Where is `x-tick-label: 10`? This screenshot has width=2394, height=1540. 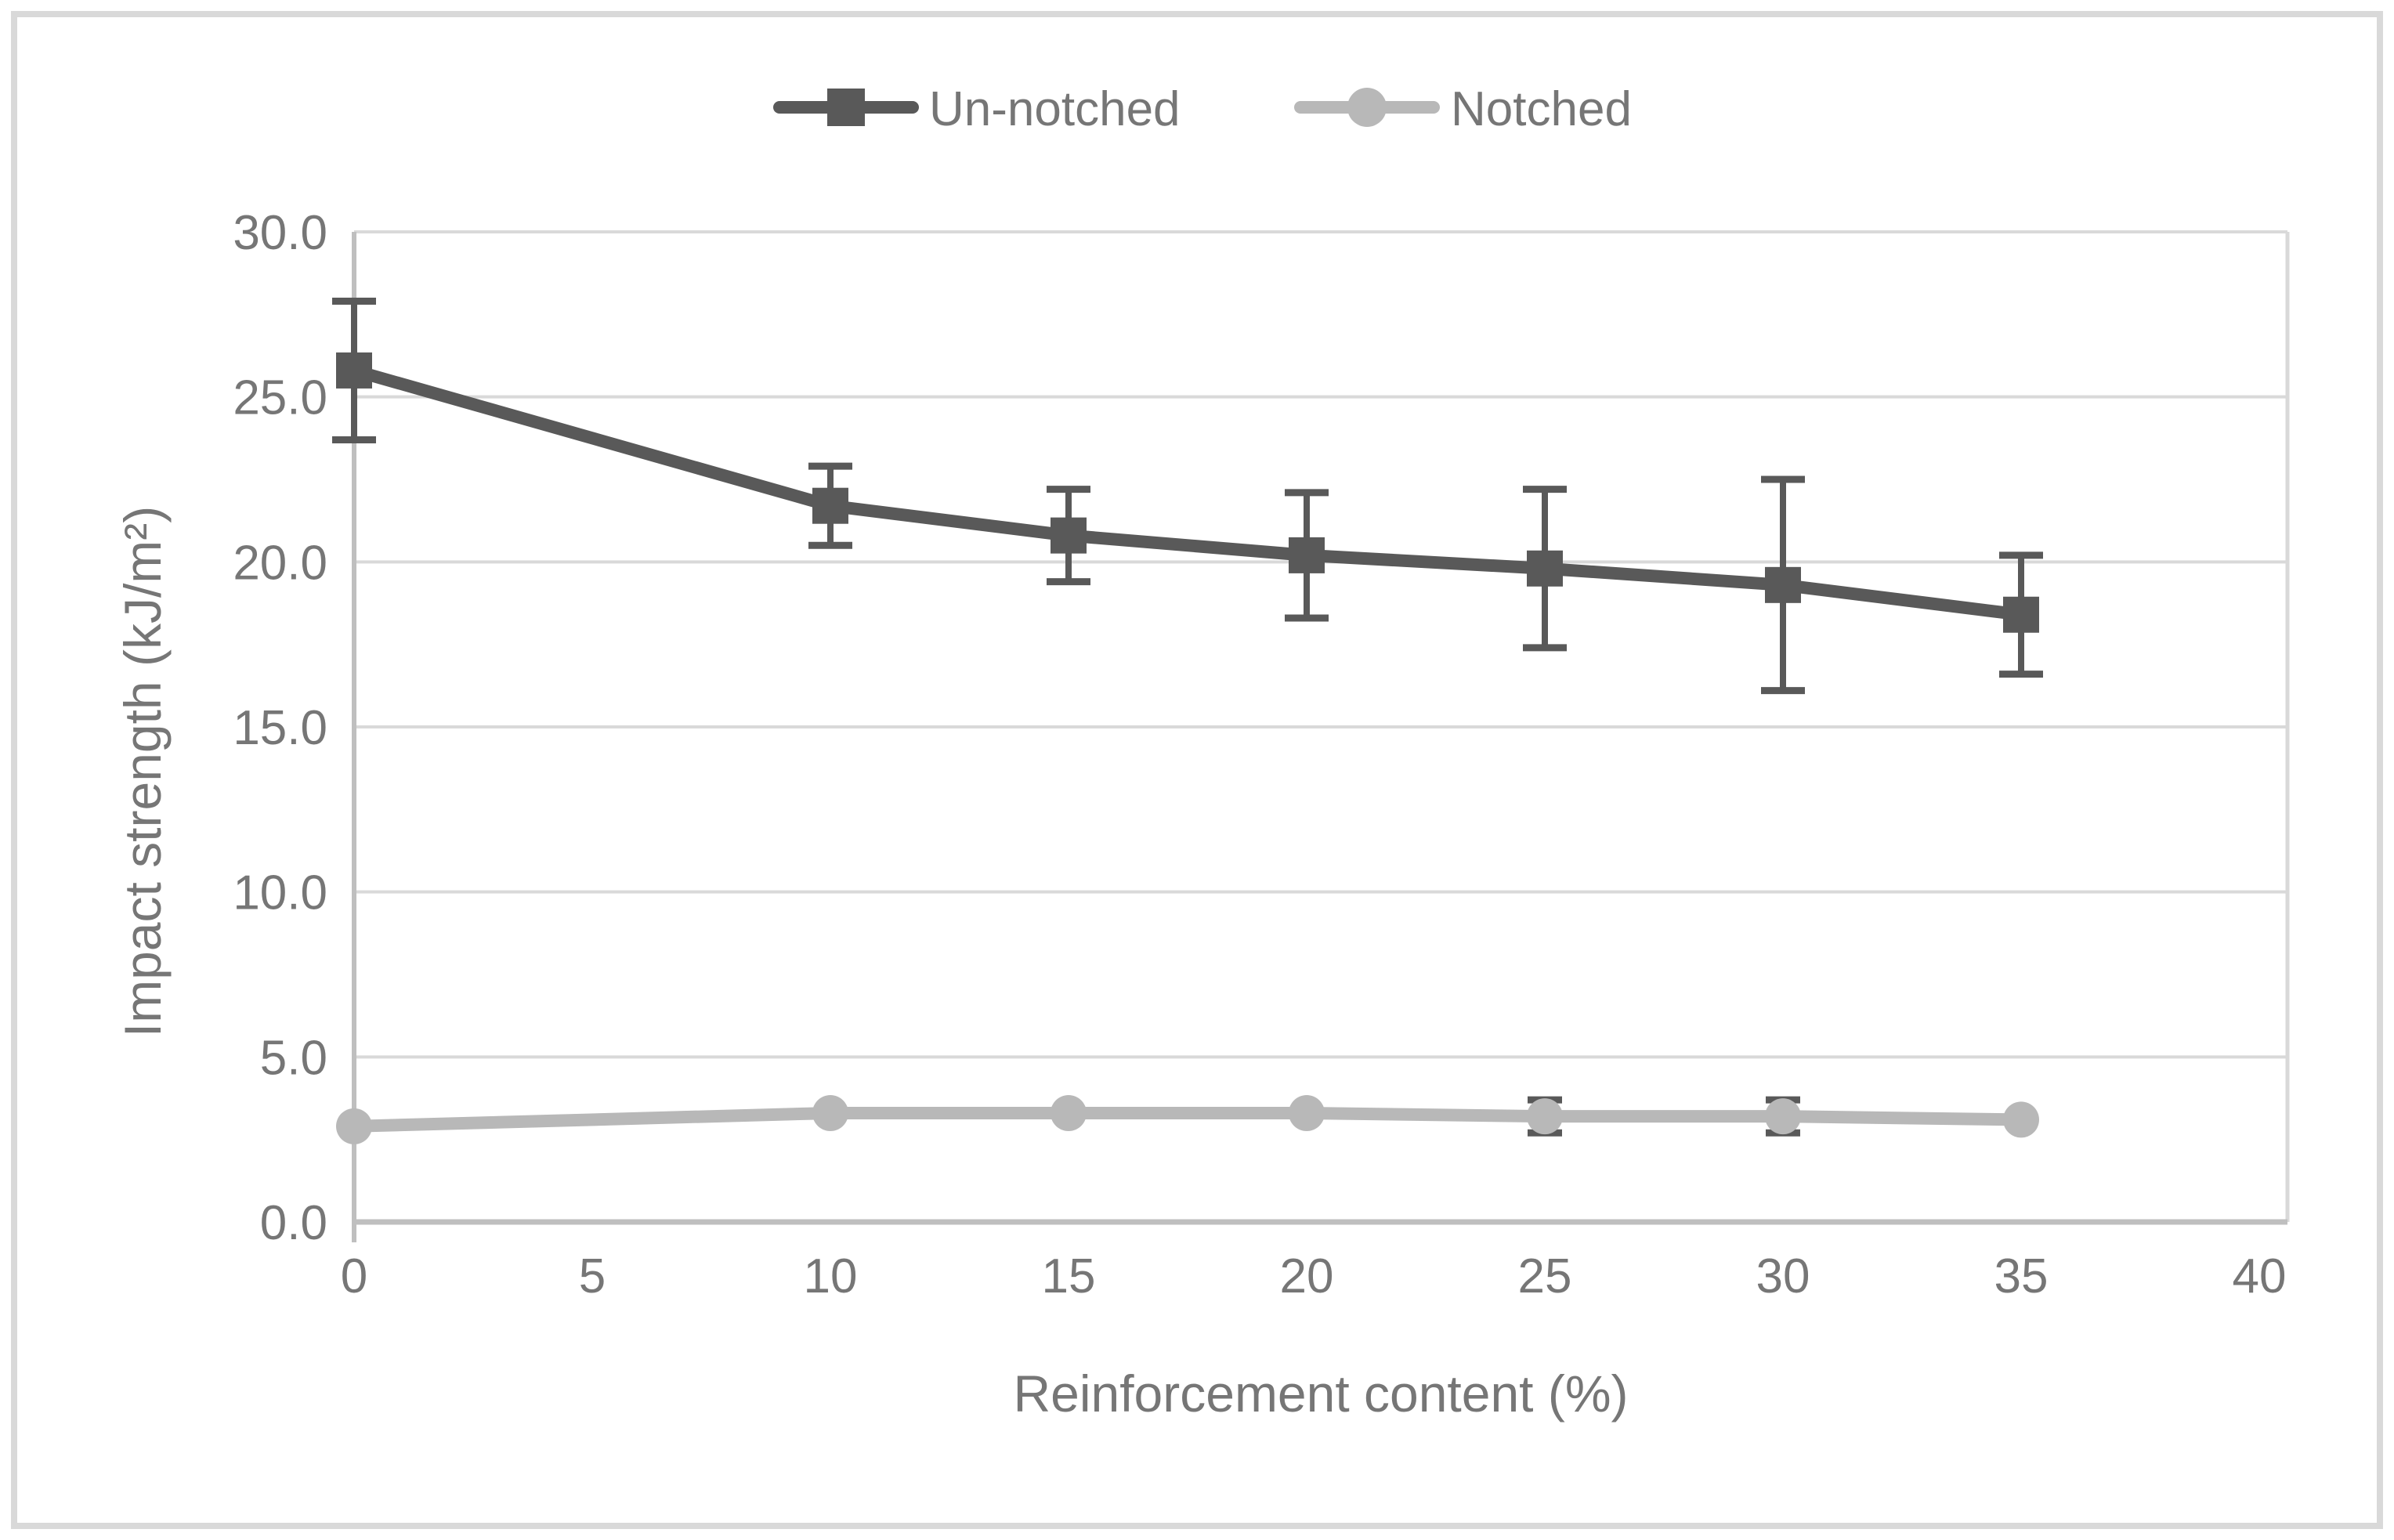 x-tick-label: 10 is located at coordinates (831, 1276).